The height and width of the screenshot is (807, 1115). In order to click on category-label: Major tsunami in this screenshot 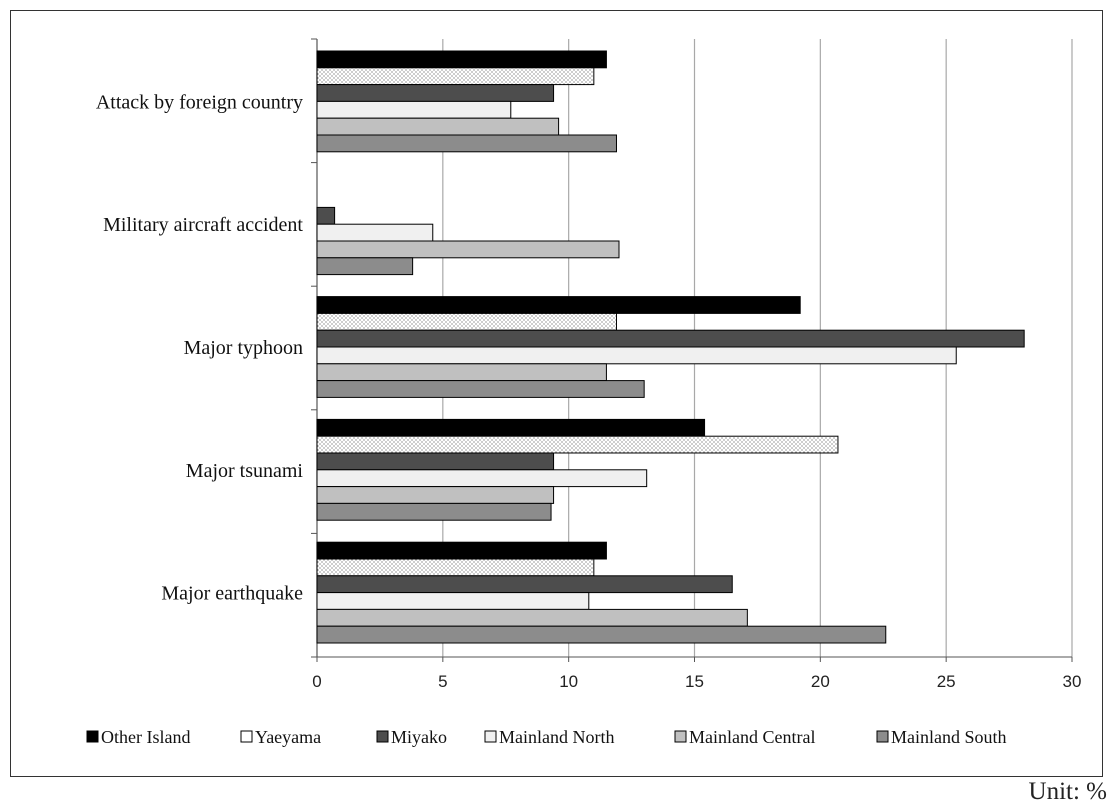, I will do `click(245, 471)`.